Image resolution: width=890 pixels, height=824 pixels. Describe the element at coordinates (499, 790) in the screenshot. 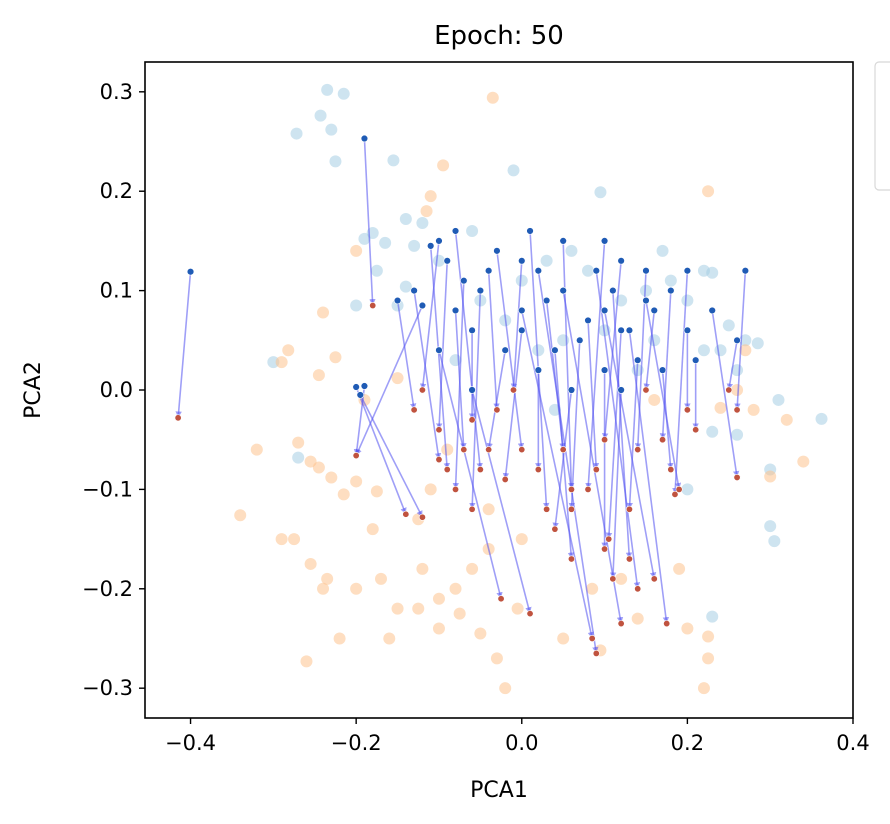

I see `x-axis-label: PCA1` at that location.